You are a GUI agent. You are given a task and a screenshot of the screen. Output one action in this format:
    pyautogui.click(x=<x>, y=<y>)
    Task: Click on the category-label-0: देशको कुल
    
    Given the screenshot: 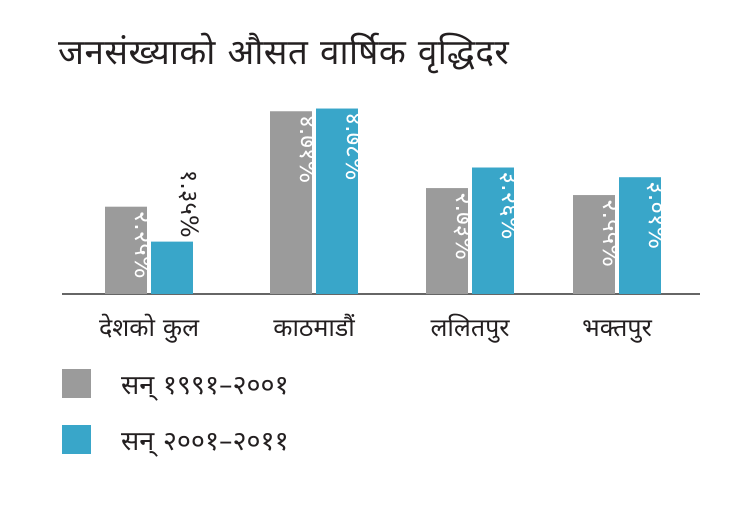 What is the action you would take?
    pyautogui.click(x=149, y=328)
    